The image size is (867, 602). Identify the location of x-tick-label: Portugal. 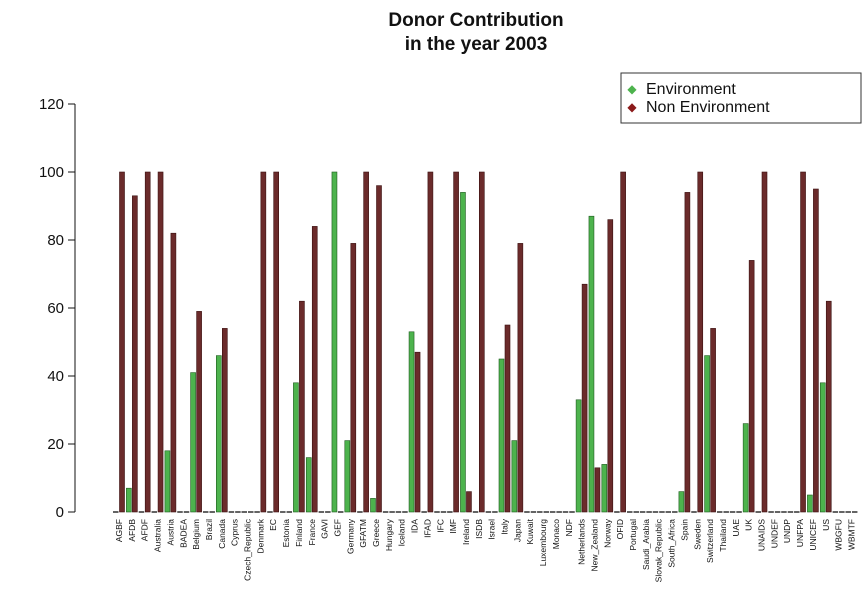
(633, 535).